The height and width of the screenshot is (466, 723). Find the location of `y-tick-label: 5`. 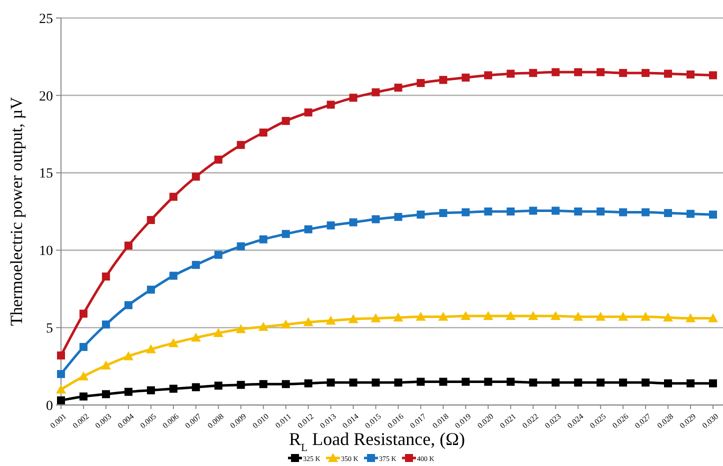

y-tick-label: 5 is located at coordinates (49, 329).